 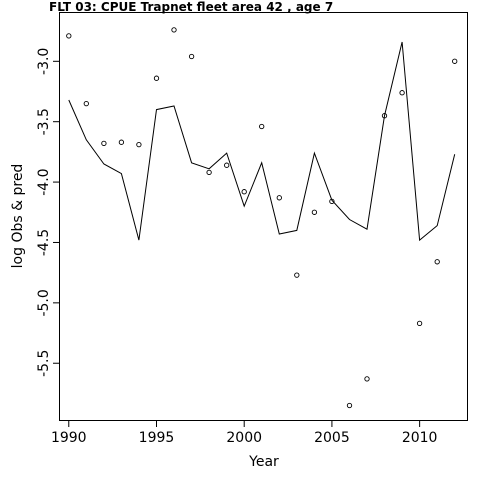 What do you see at coordinates (44, 363) in the screenshot?
I see `y-tick-label: -5.5` at bounding box center [44, 363].